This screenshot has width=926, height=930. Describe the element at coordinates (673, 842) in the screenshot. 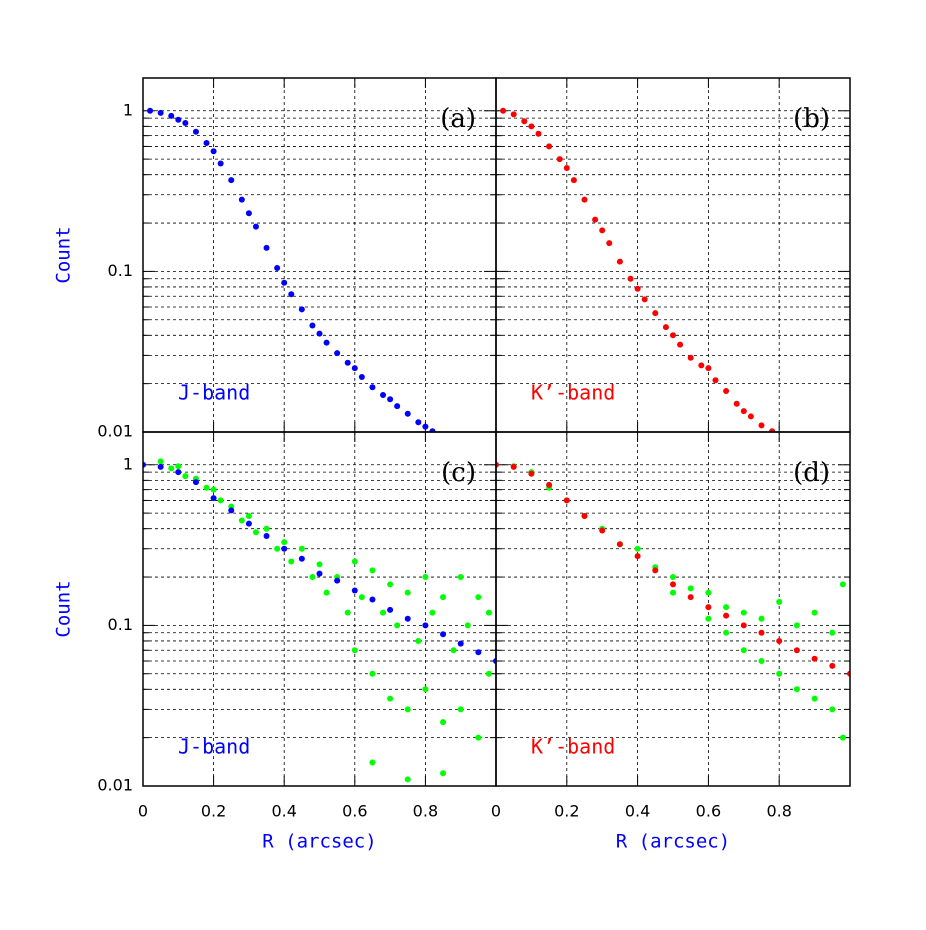

I see `x-axis-label: R (arcsec)` at that location.